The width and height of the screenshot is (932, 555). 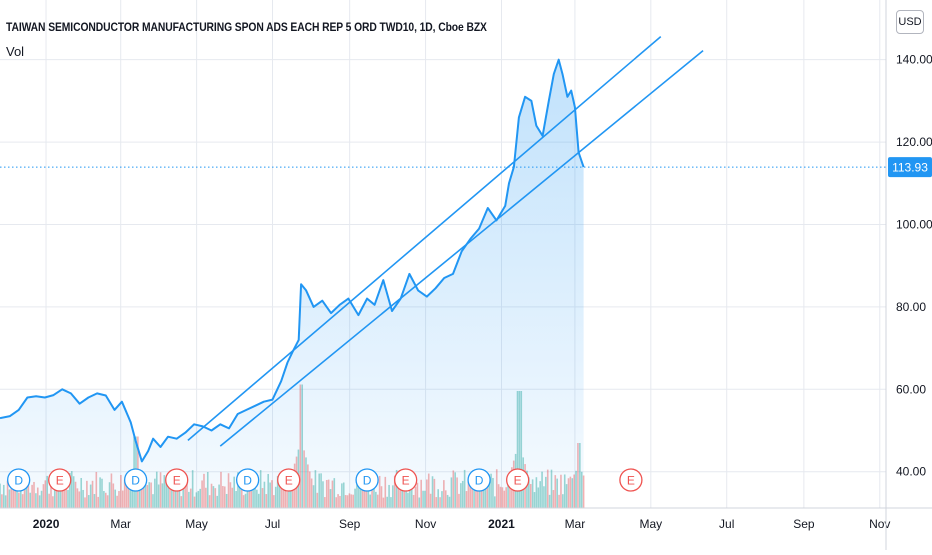 What do you see at coordinates (910, 22) in the screenshot?
I see `currency-button: USD` at bounding box center [910, 22].